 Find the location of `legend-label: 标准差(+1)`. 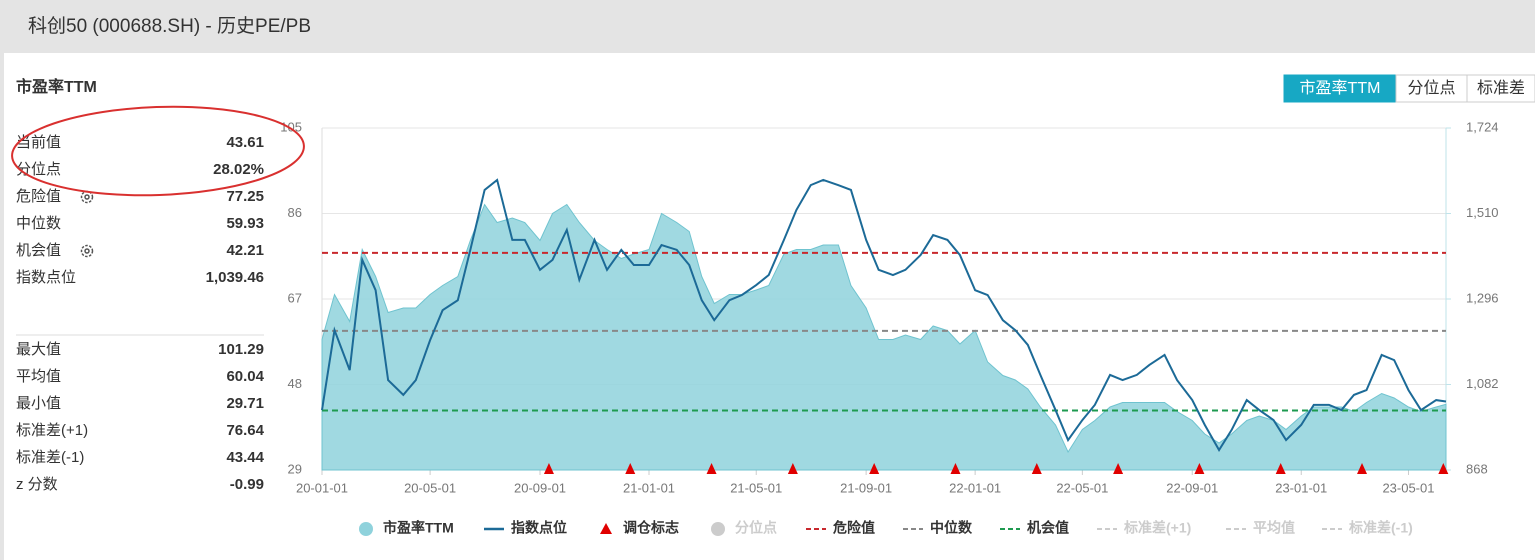

legend-label: 标准差(+1) is located at coordinates (1157, 528).